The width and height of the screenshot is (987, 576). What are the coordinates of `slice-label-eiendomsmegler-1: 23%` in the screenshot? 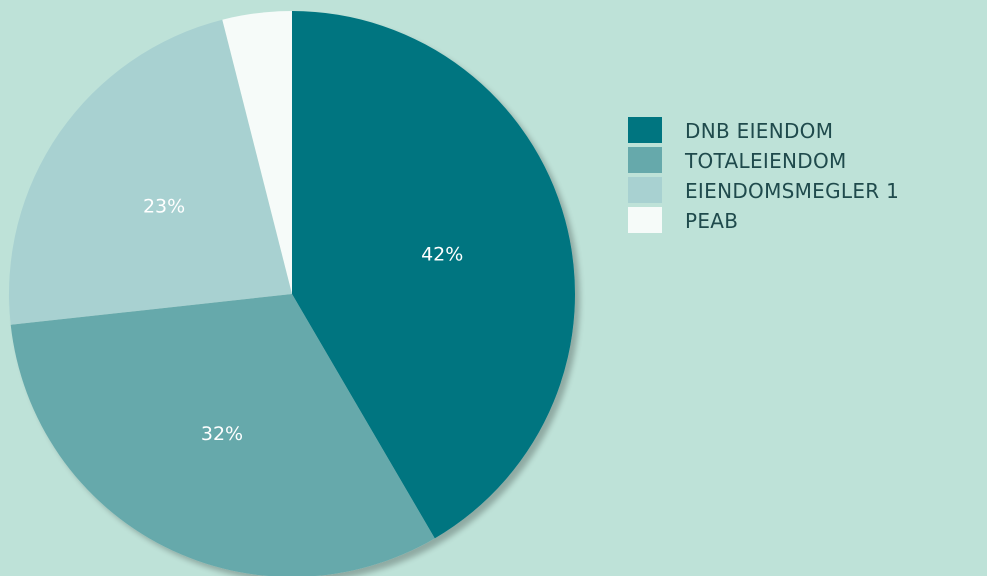 It's located at (164, 206).